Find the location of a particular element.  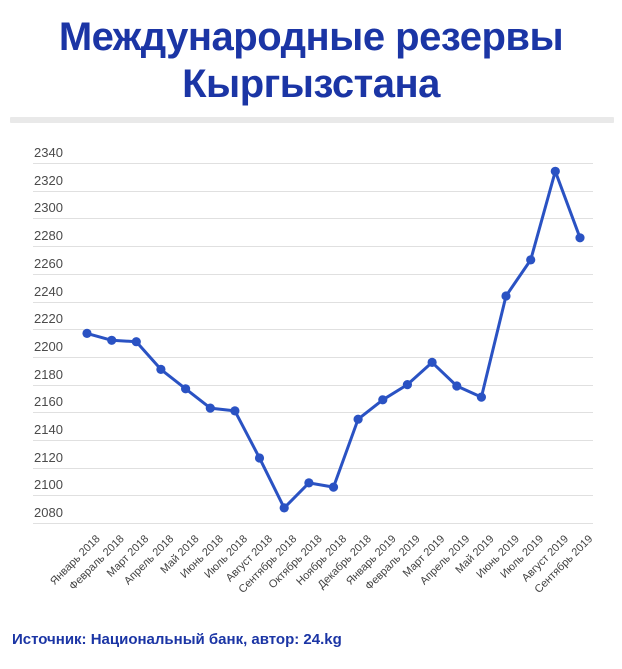

y-tick-label: 2300 is located at coordinates (48, 208).